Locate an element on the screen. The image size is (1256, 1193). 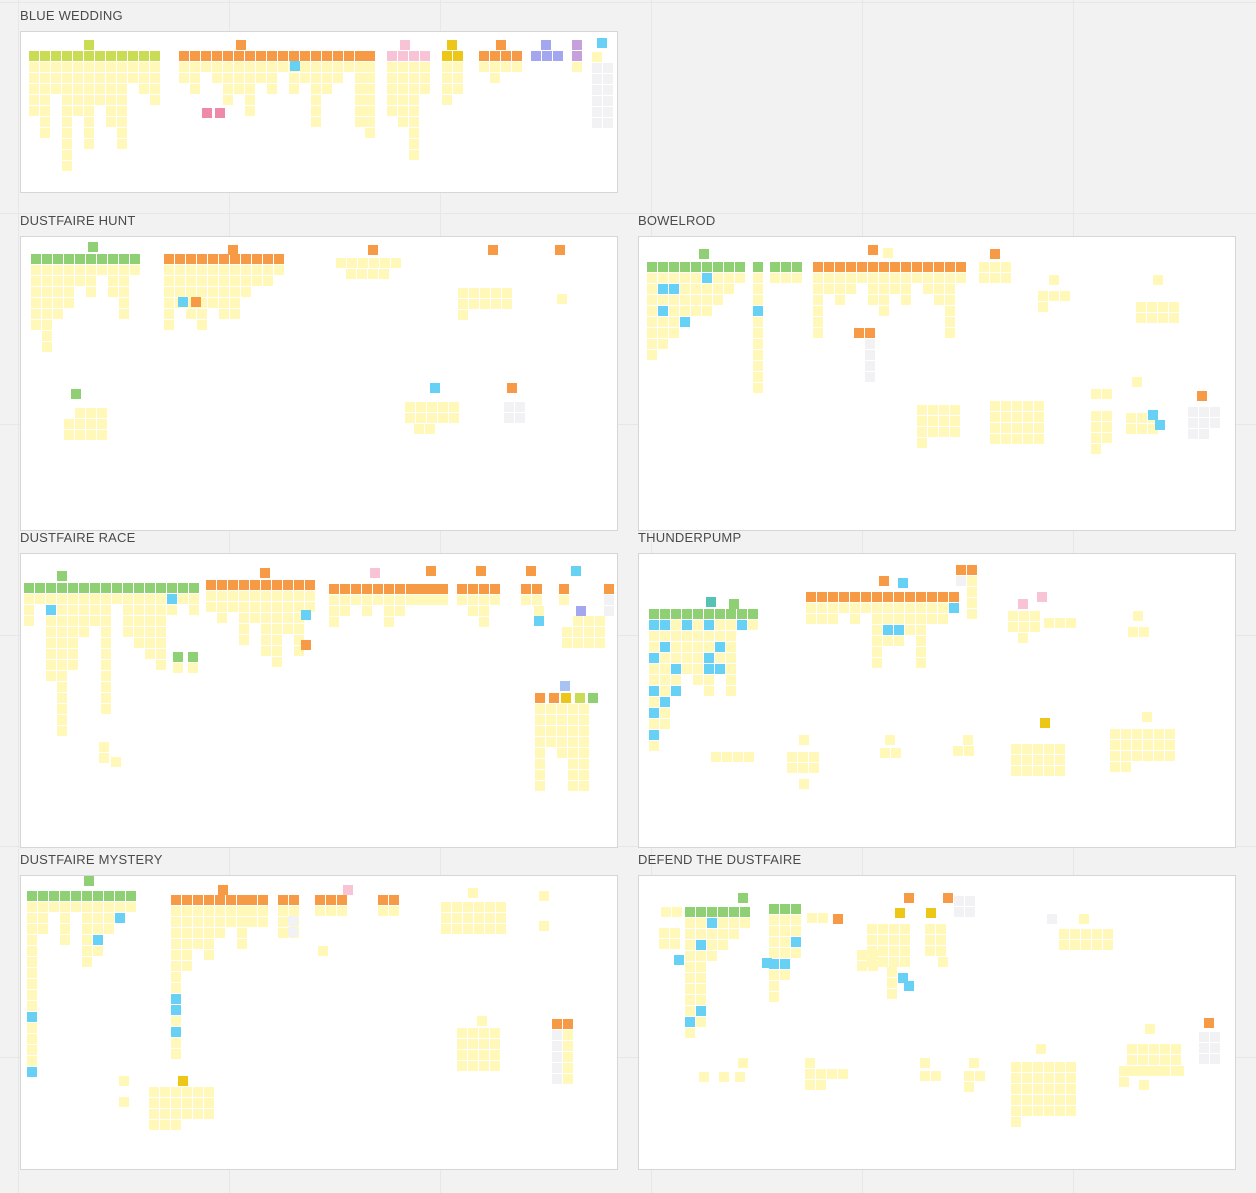
sticky-note-orange is located at coordinates (870, 333).